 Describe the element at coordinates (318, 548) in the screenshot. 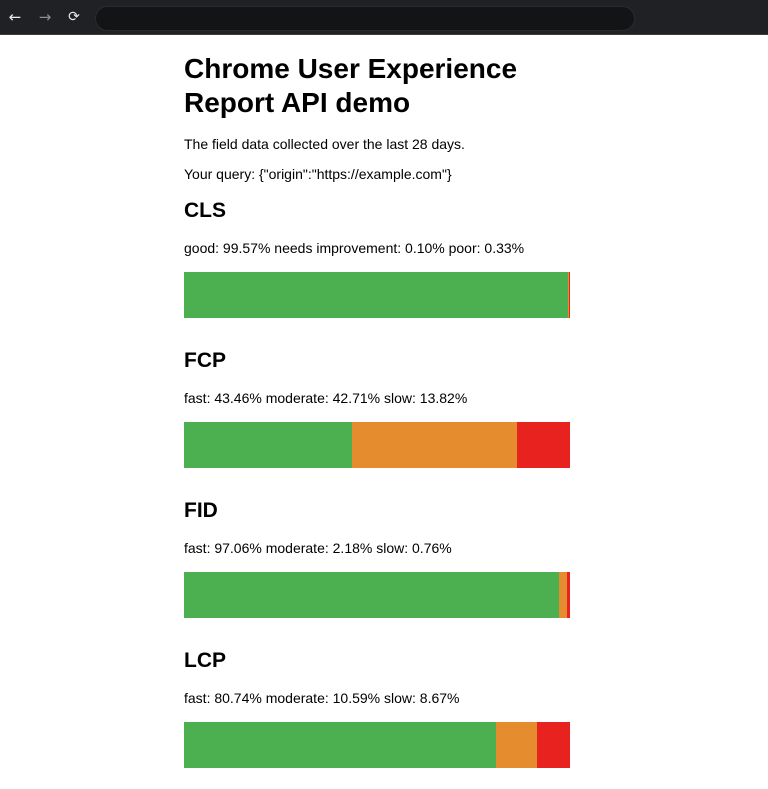

I see `metric-distribution-text: fast: 97.06% moderate: 2.18% slow: 0.76%` at that location.